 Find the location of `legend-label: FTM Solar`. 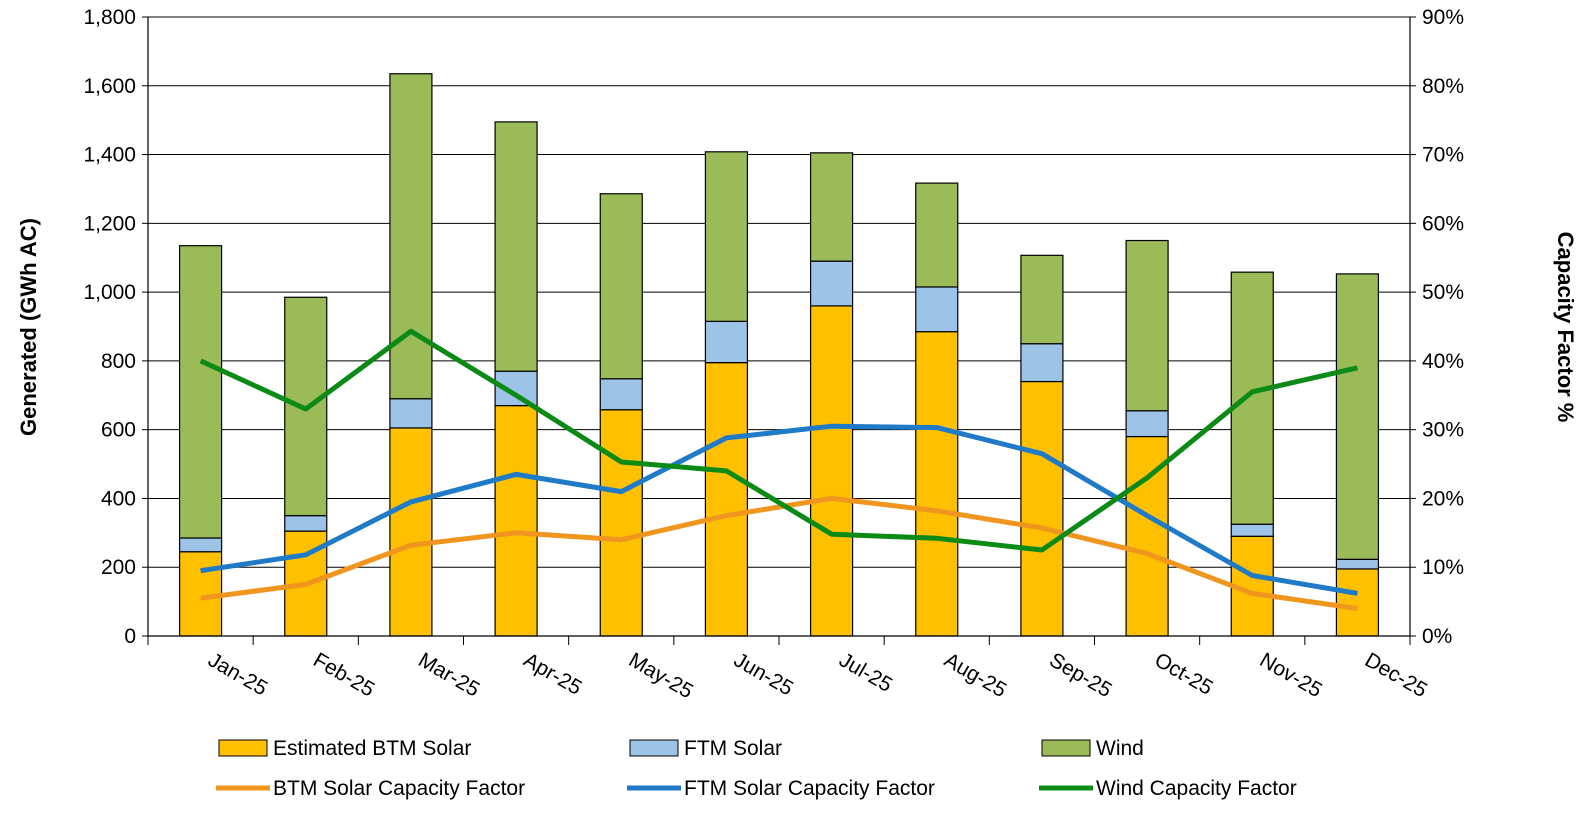

legend-label: FTM Solar is located at coordinates (733, 748).